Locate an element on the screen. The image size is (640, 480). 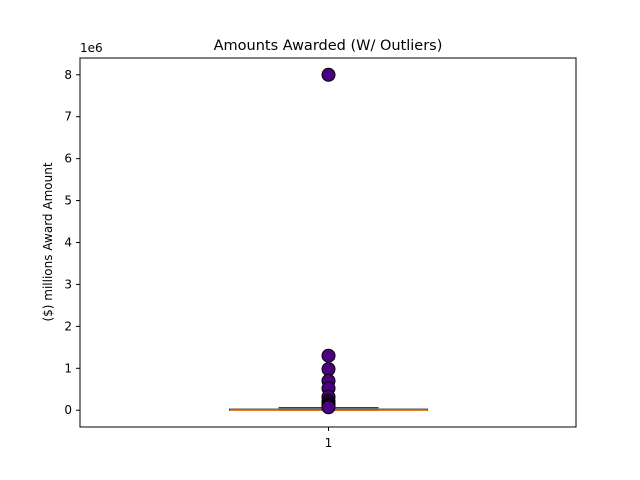
y-tick-label: 5 is located at coordinates (68, 201).